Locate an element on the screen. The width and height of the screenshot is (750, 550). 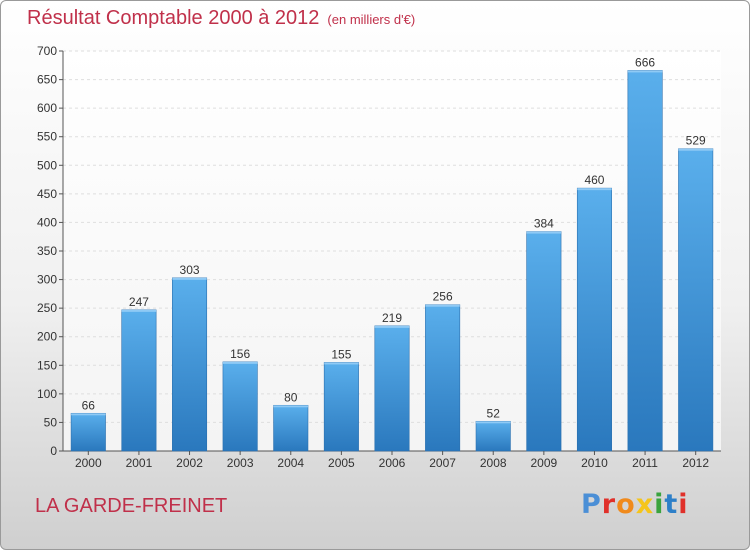
y-tick-label: 400 is located at coordinates (47, 222).